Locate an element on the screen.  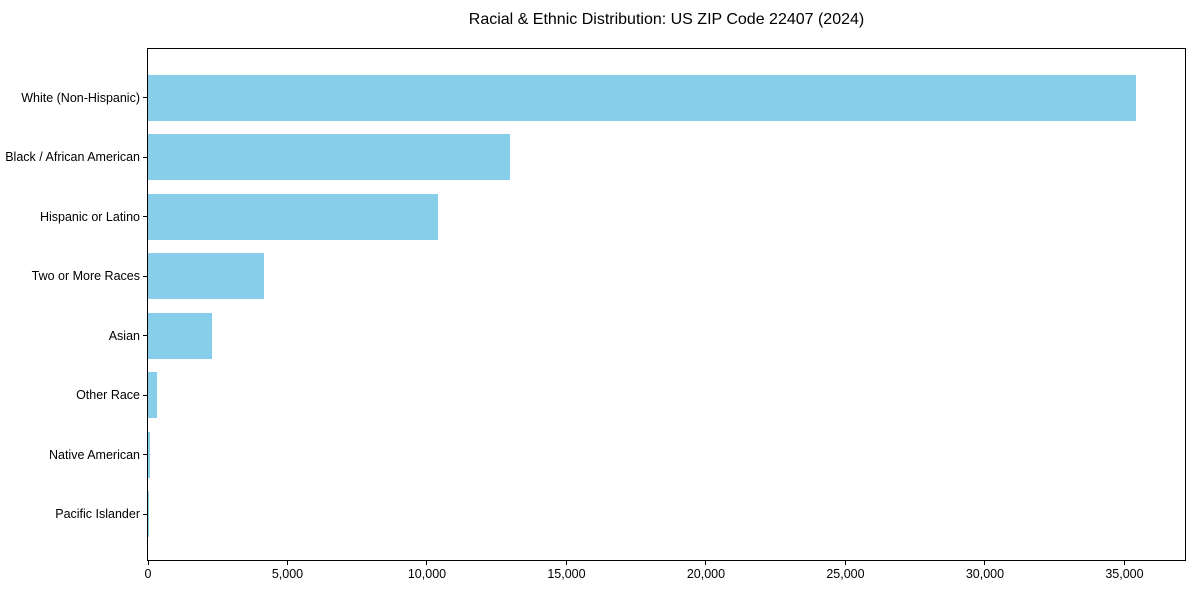
x-axis-tick-label: 0 is located at coordinates (148, 574).